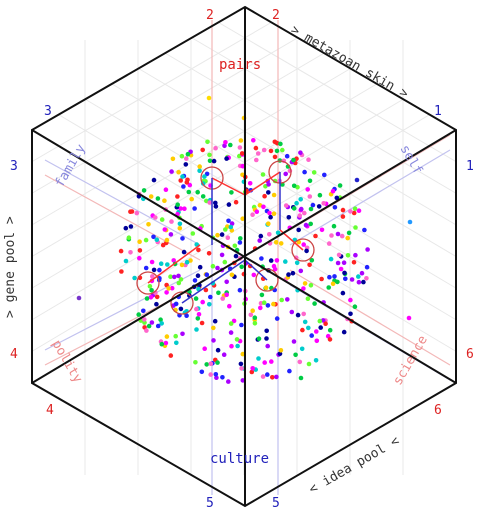 The image size is (477, 512). I want to click on guide-line, so click(122, 217).